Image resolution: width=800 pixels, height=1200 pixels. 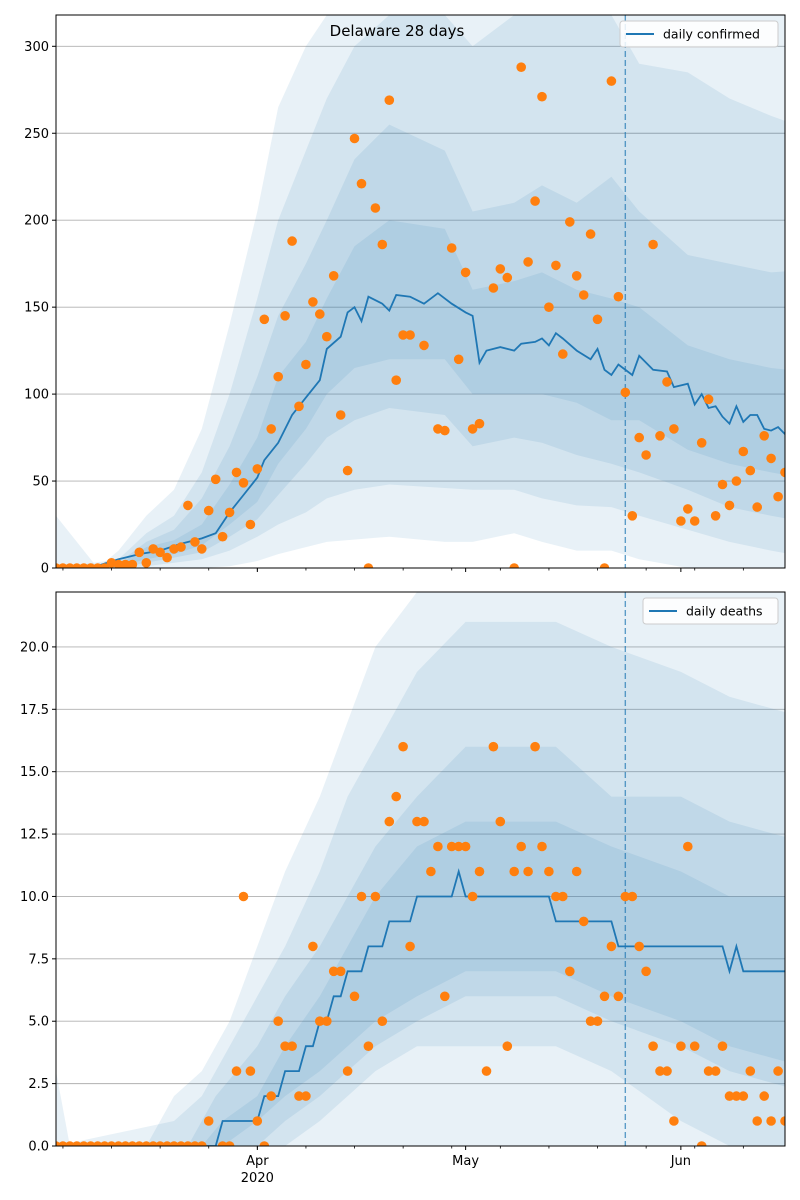 I want to click on confirmed-x-axis, so click(x=403, y=570).